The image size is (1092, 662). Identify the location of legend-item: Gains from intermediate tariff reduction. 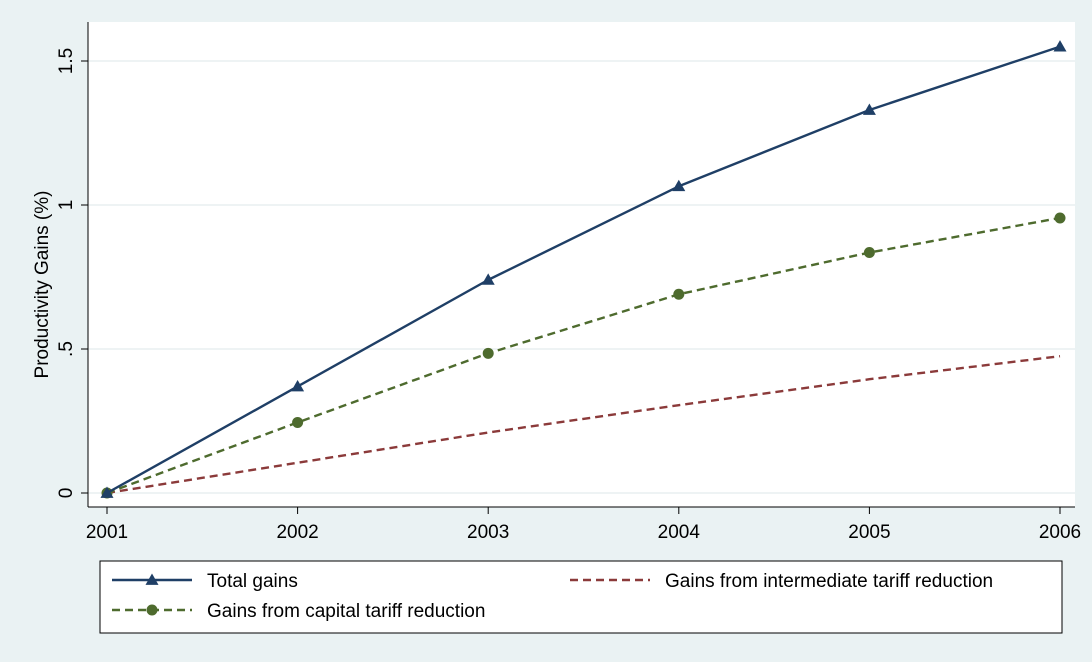
(781, 581).